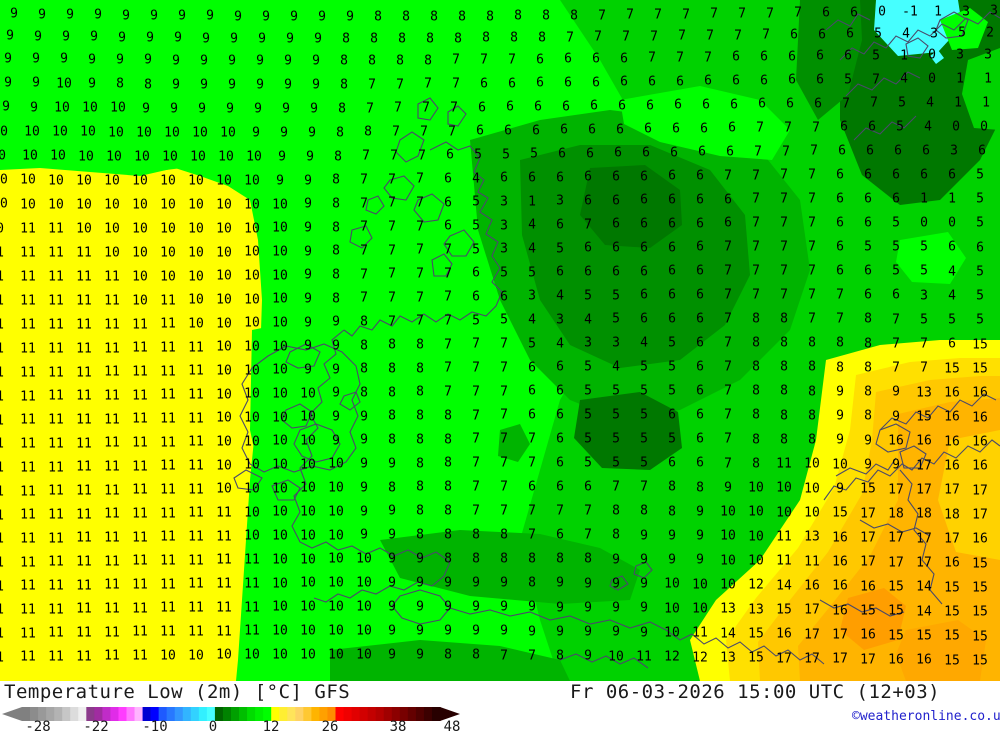 The image size is (1000, 735). I want to click on colorbar-gradient, so click(231, 714).